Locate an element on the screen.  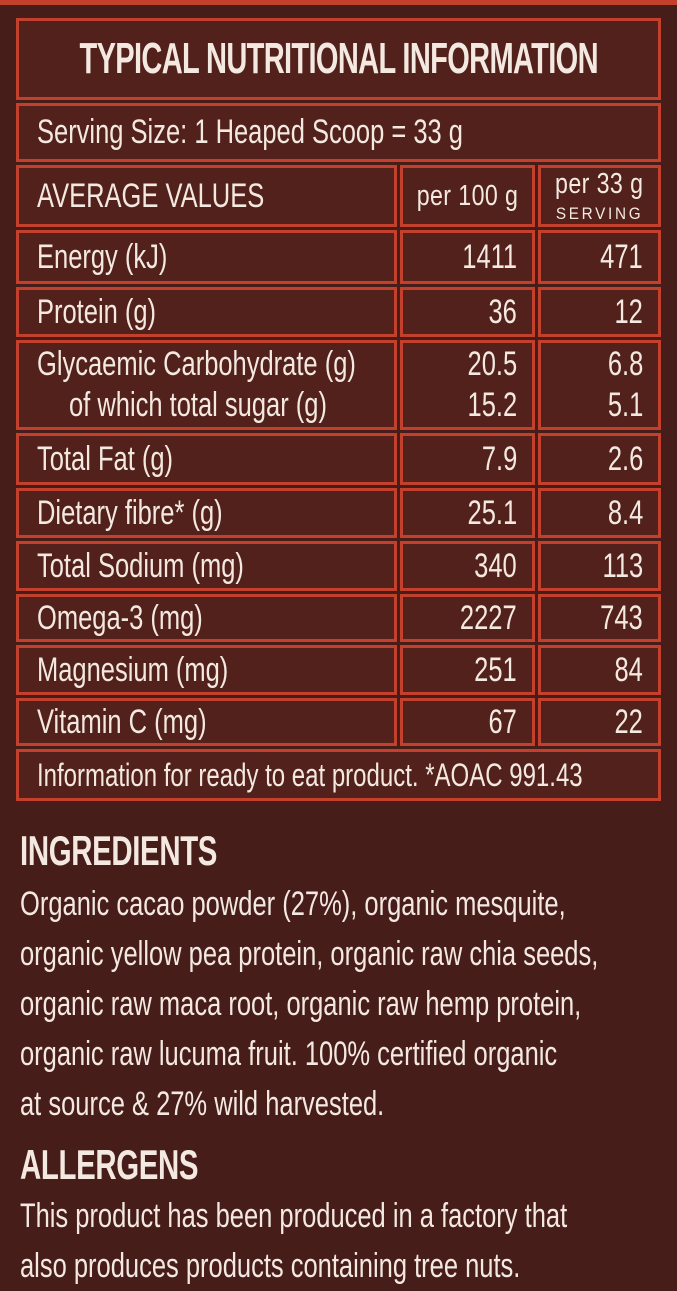
row-value-per100g: 251 is located at coordinates (467, 670).